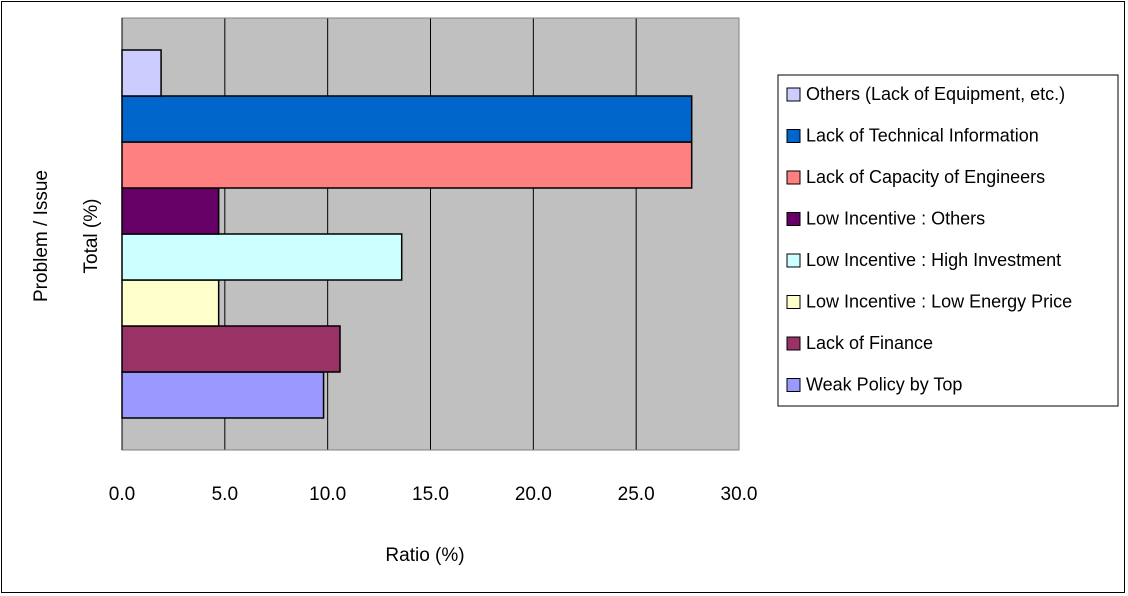 This screenshot has height=596, width=1128. Describe the element at coordinates (636, 494) in the screenshot. I see `x-tick-label: 25.0` at that location.